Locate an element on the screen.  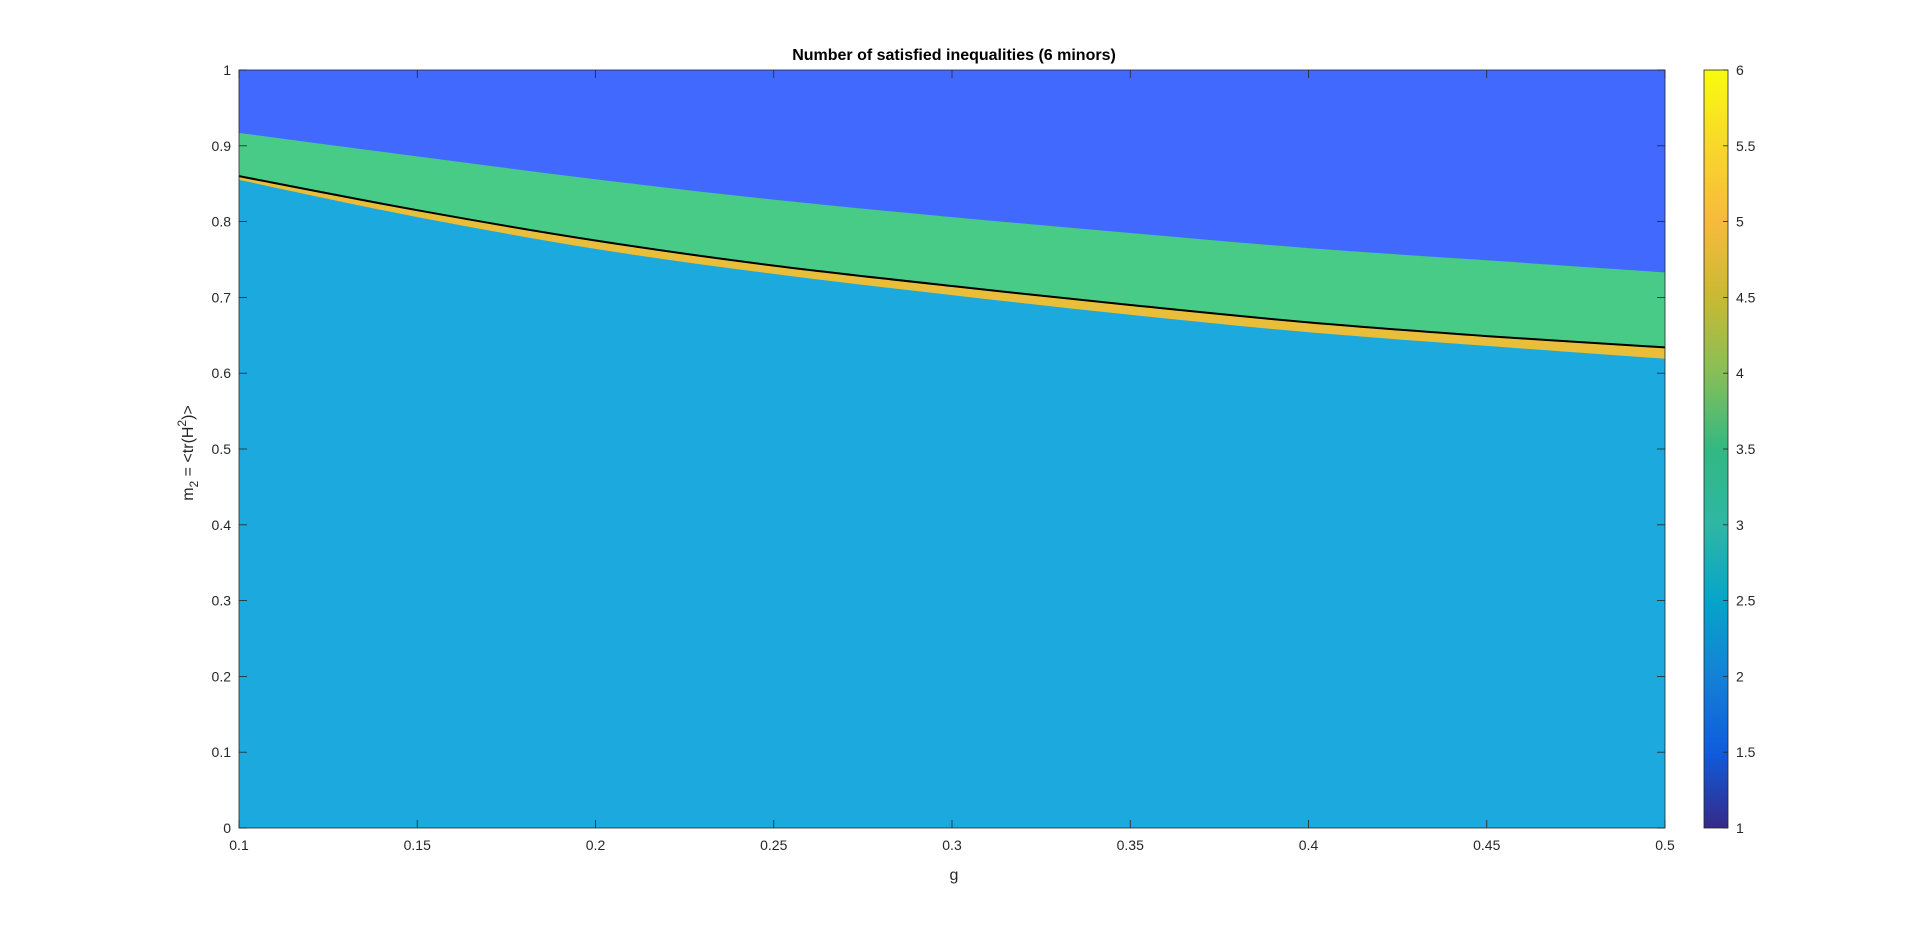
x-tick-label: 0.4 is located at coordinates (1309, 845).